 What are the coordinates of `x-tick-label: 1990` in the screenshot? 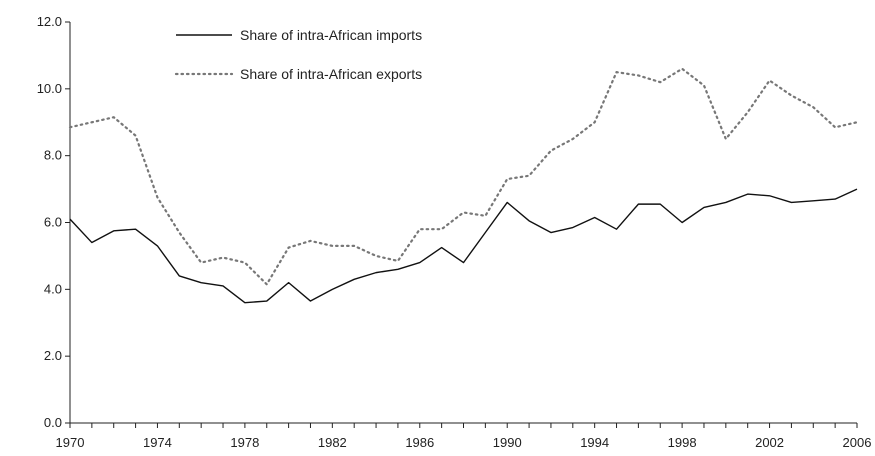 It's located at (507, 442).